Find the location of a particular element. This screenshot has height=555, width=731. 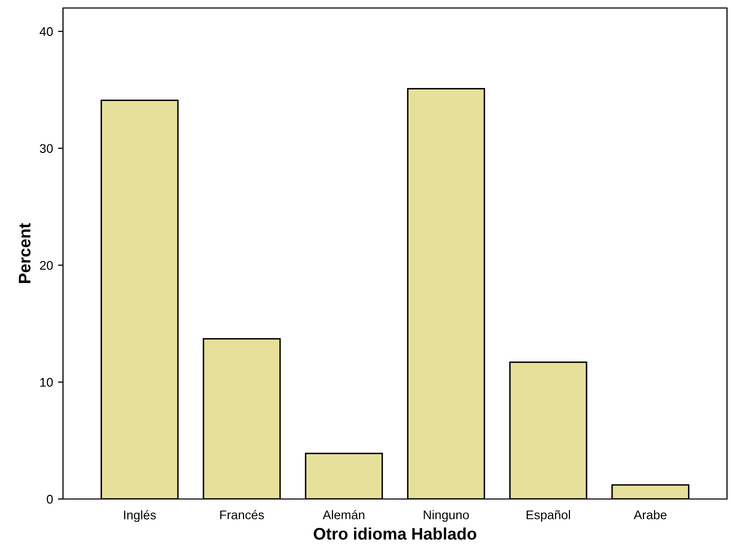

y-axis-title: Percent is located at coordinates (24, 253).